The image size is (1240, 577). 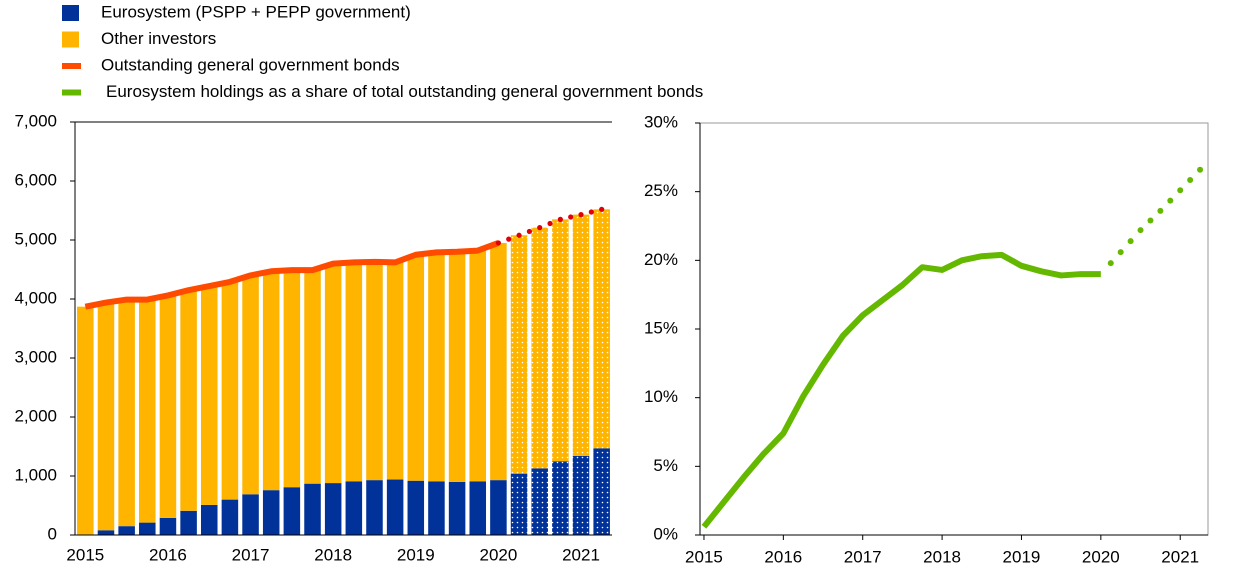 What do you see at coordinates (35, 415) in the screenshot?
I see `y-tick-label: 2,000` at bounding box center [35, 415].